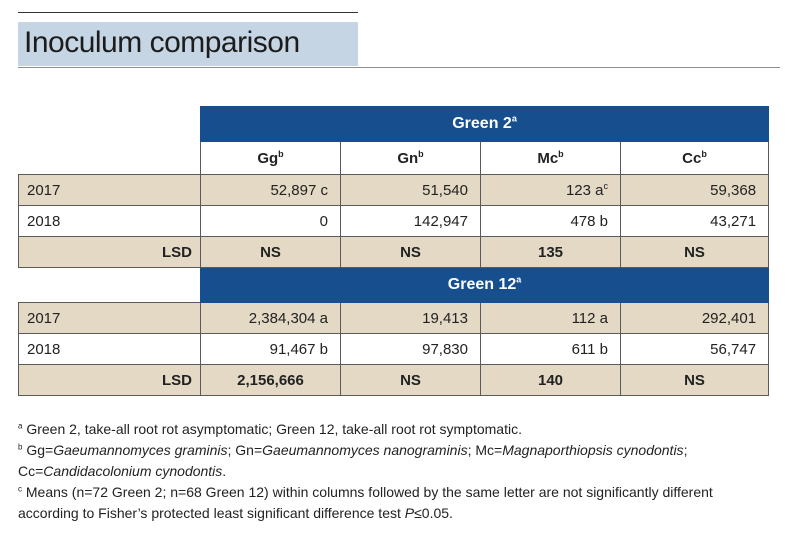 The width and height of the screenshot is (800, 546). Describe the element at coordinates (162, 42) in the screenshot. I see `page-title: Inoculum comparison` at that location.